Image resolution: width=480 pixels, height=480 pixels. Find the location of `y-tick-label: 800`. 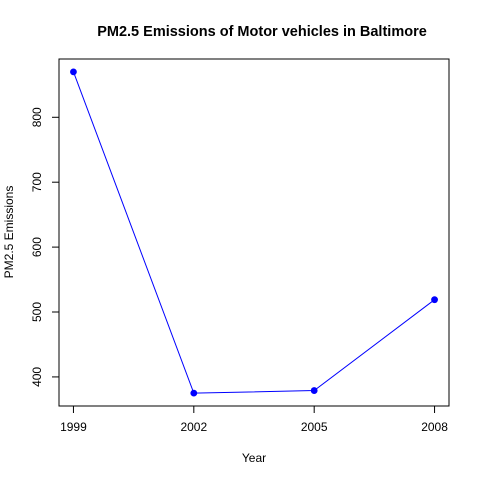

y-tick-label: 800 is located at coordinates (37, 117).